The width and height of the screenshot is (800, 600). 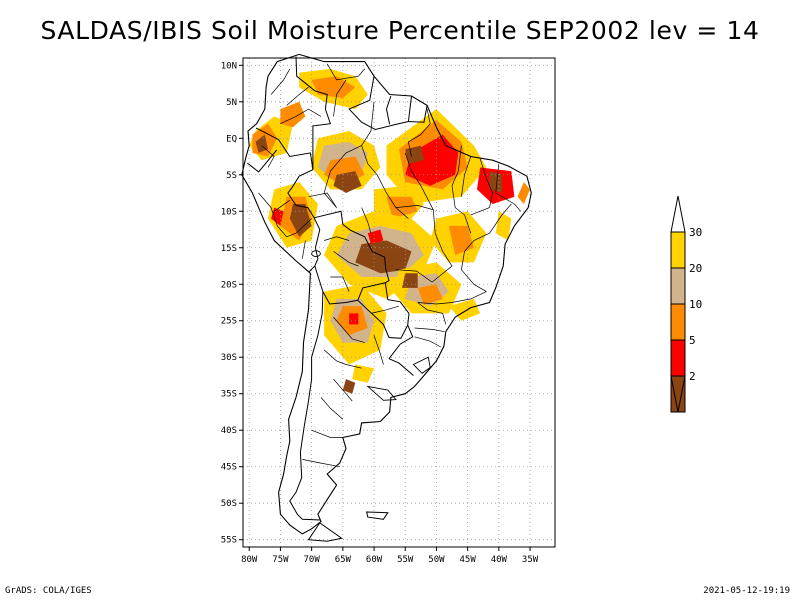 I want to click on lat-tick-label: EQ, so click(x=231, y=139).